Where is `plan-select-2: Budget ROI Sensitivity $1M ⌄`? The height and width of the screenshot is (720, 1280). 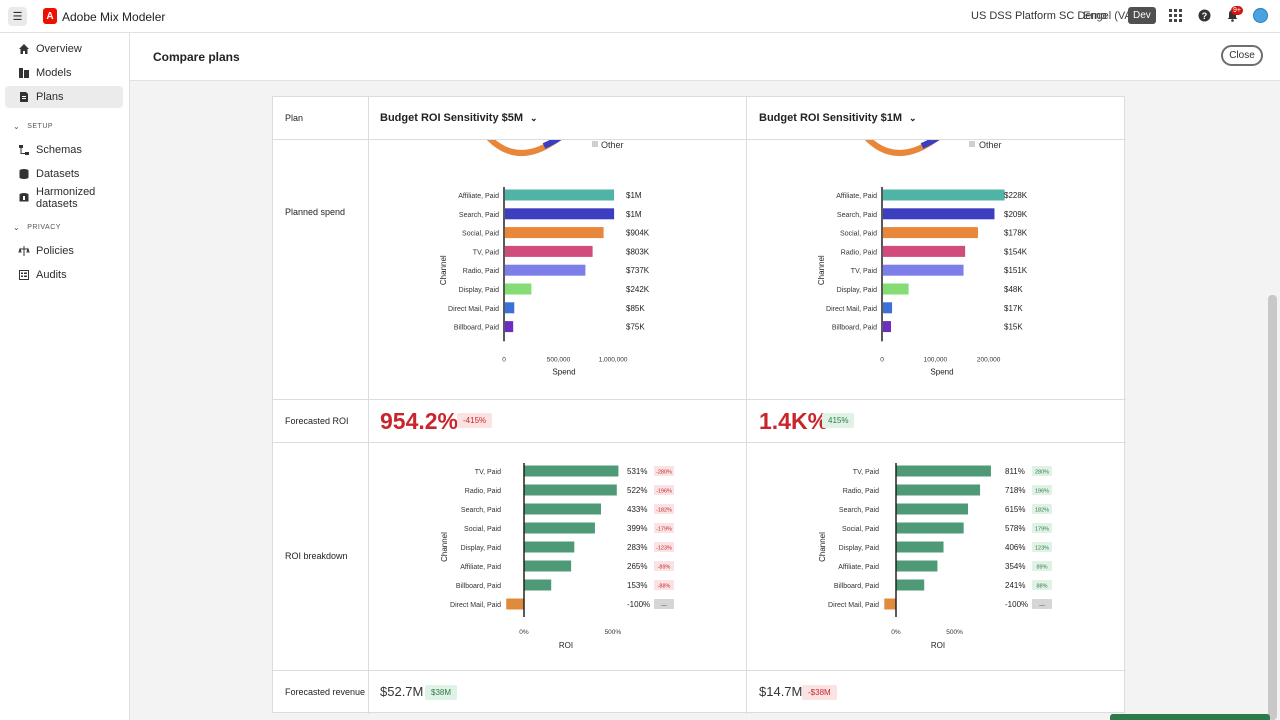 plan-select-2: Budget ROI Sensitivity $1M ⌄ is located at coordinates (838, 118).